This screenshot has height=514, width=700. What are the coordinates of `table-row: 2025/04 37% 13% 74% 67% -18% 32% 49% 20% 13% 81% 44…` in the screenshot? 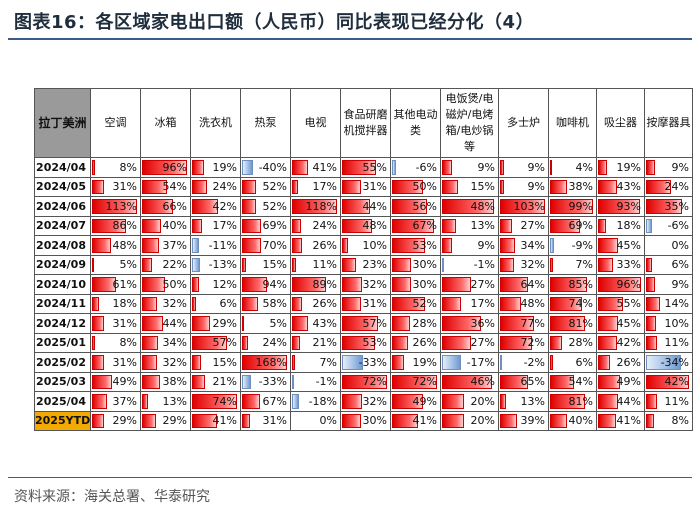 It's located at (363, 401).